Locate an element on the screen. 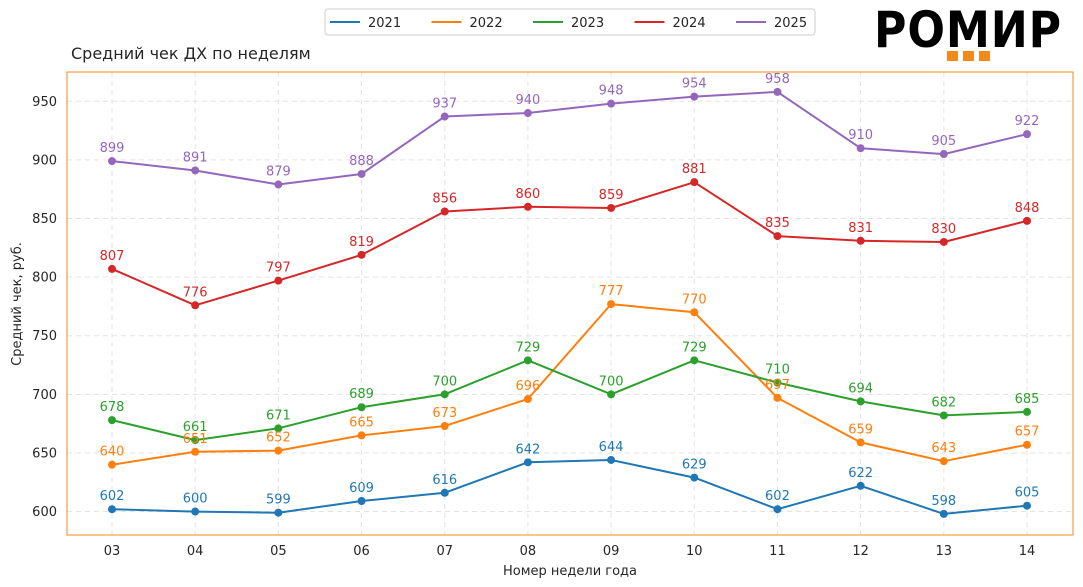 The image size is (1083, 587). y-tick-label: 800 is located at coordinates (44, 278).